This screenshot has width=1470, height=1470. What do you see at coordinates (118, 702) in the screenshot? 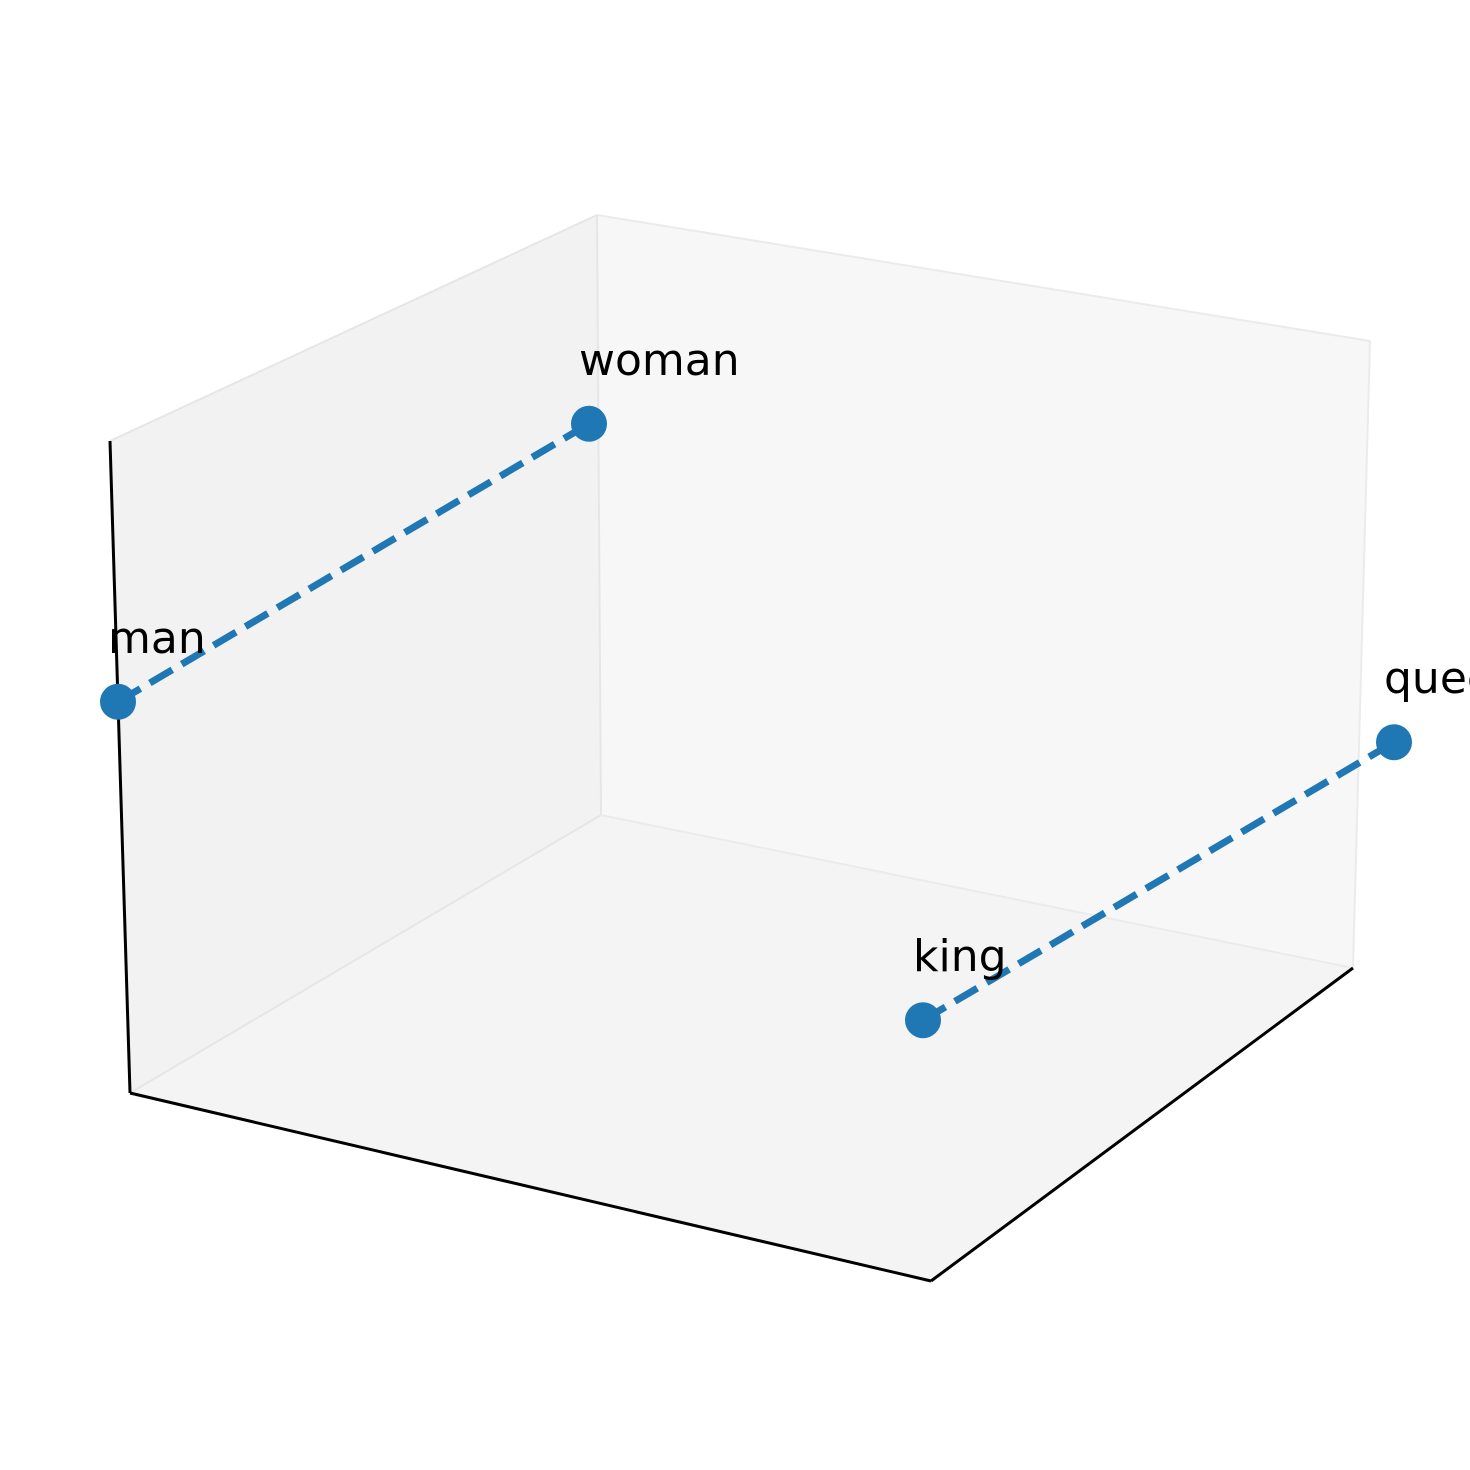
I see `point-man` at bounding box center [118, 702].